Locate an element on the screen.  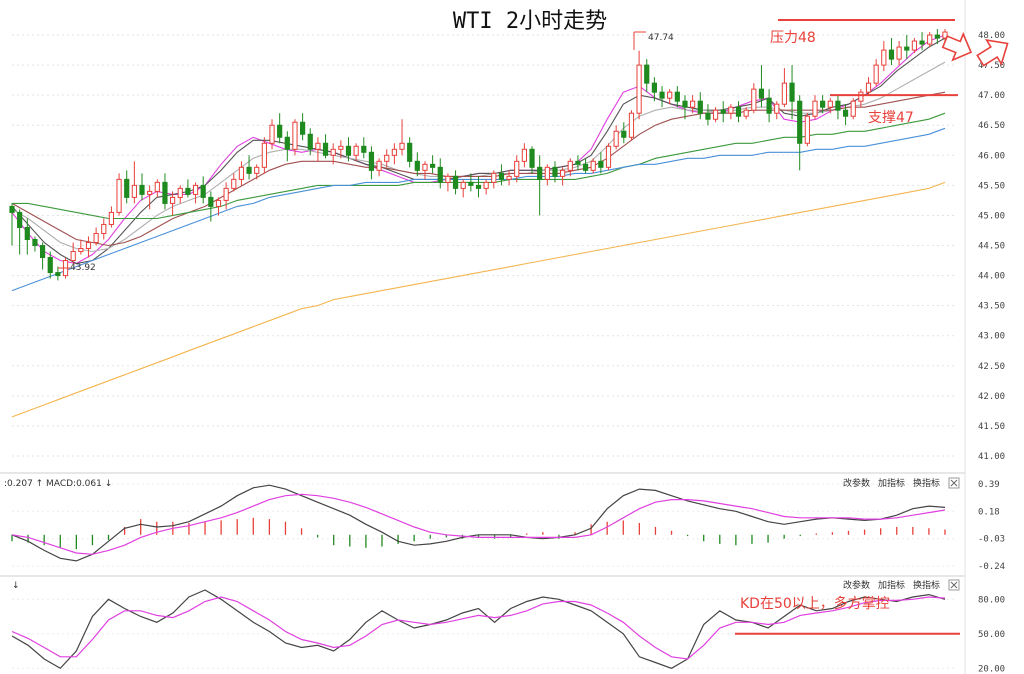
low-price-label: 43.92 is located at coordinates (83, 268).